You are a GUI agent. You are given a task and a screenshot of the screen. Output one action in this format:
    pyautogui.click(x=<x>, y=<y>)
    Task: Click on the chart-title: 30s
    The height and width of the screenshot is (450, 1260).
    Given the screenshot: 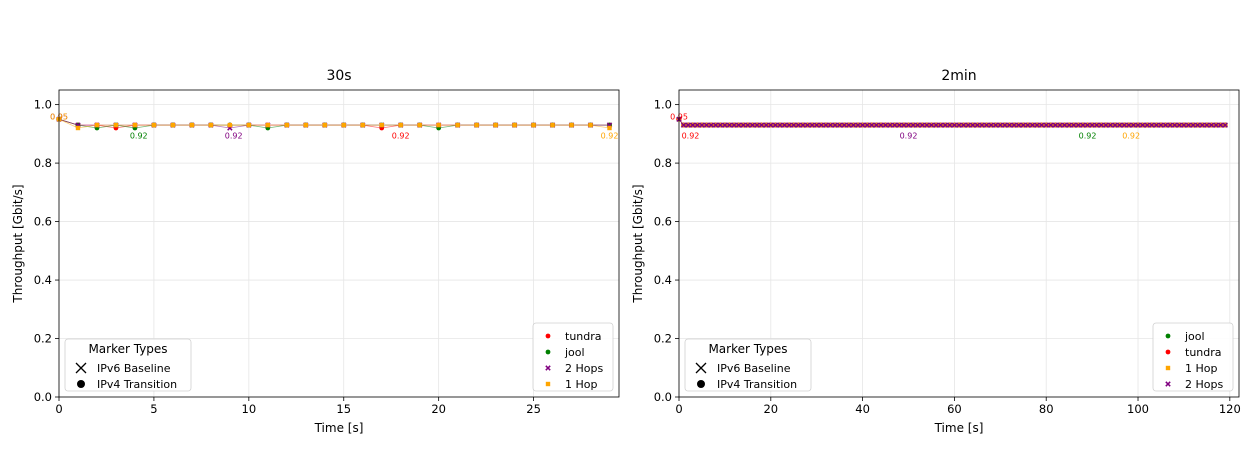 What is the action you would take?
    pyautogui.click(x=338, y=76)
    